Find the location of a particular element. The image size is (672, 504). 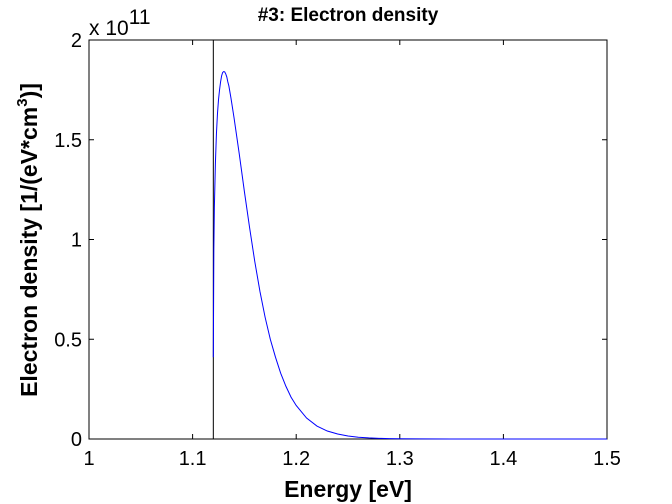

y-tick-label-0: 0 is located at coordinates (76, 440).